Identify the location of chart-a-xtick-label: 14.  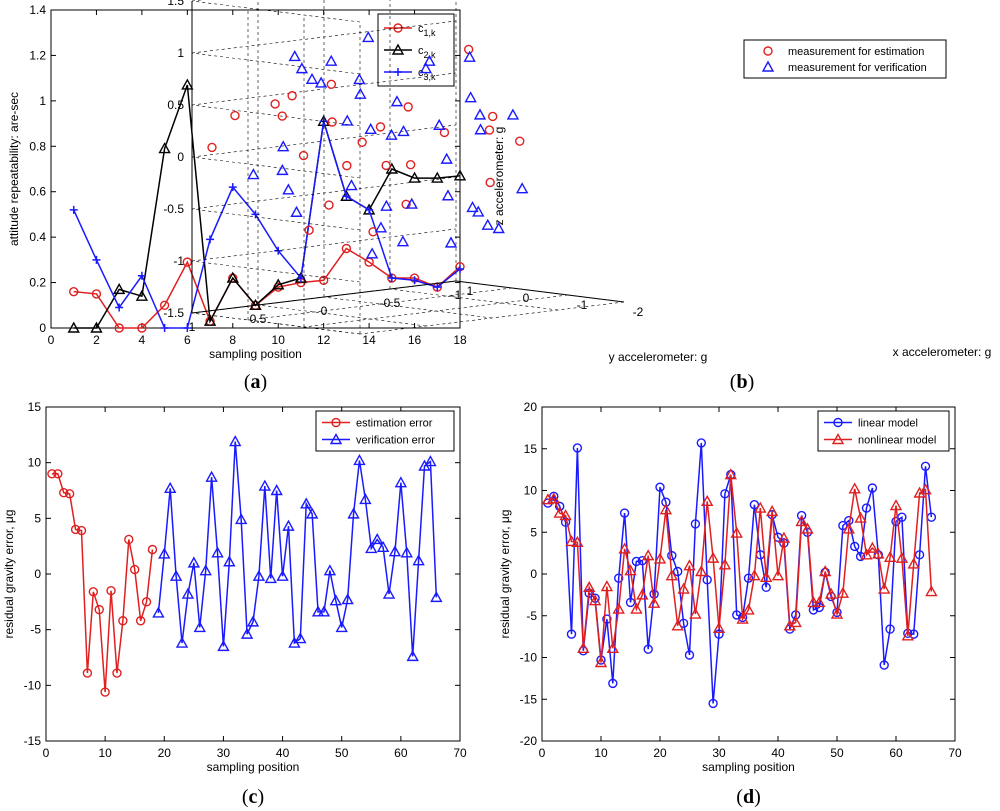
(369, 340).